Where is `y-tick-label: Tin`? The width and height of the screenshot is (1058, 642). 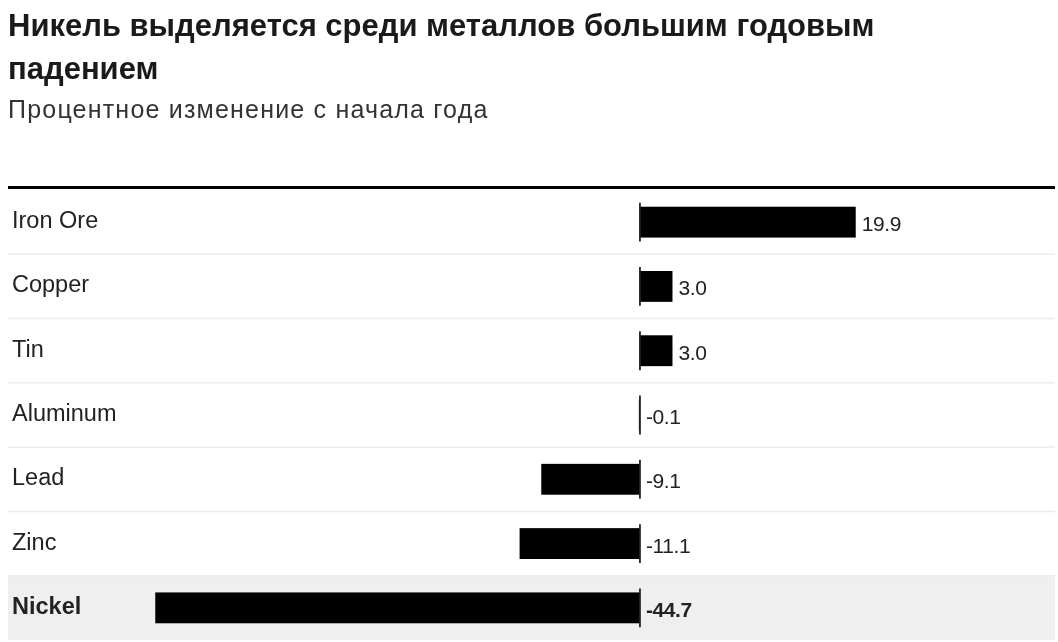
y-tick-label: Tin is located at coordinates (28, 348).